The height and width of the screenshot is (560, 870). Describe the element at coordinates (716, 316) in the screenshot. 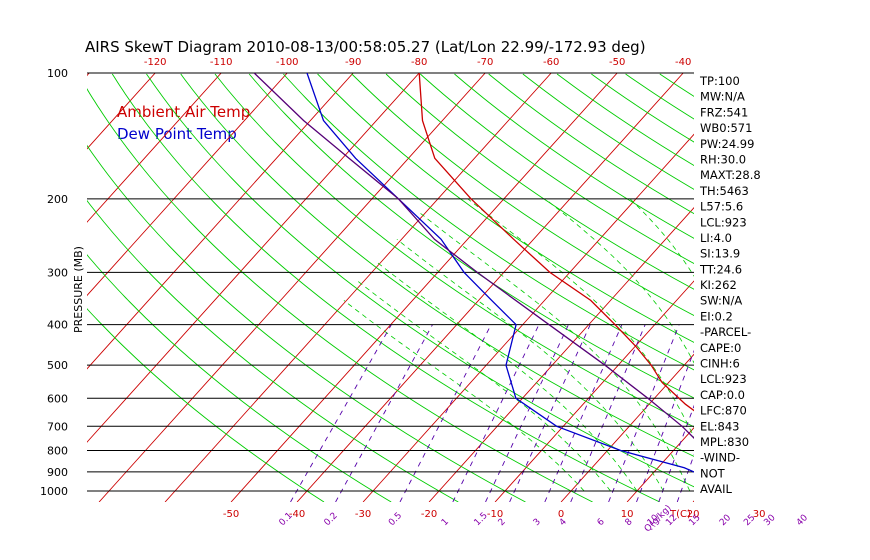

I see `sounding-stat: EI:0.2` at that location.